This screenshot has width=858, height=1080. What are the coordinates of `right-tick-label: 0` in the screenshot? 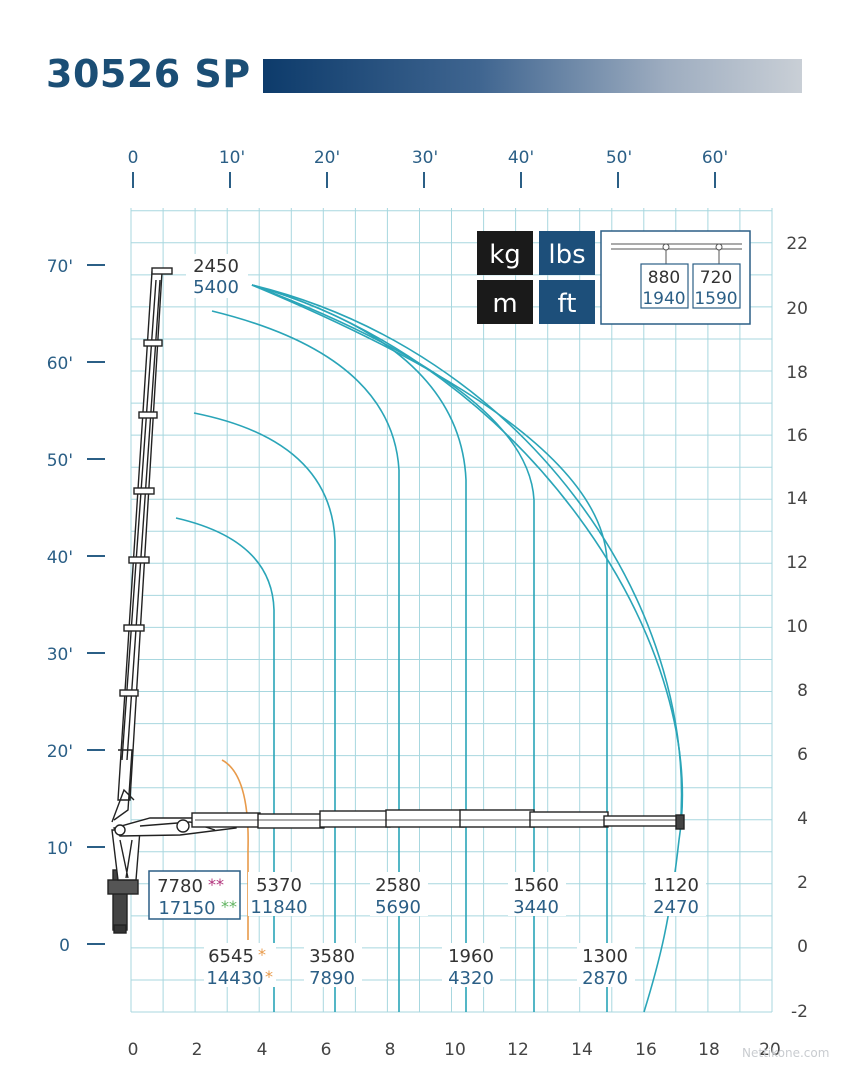 It's located at (802, 947).